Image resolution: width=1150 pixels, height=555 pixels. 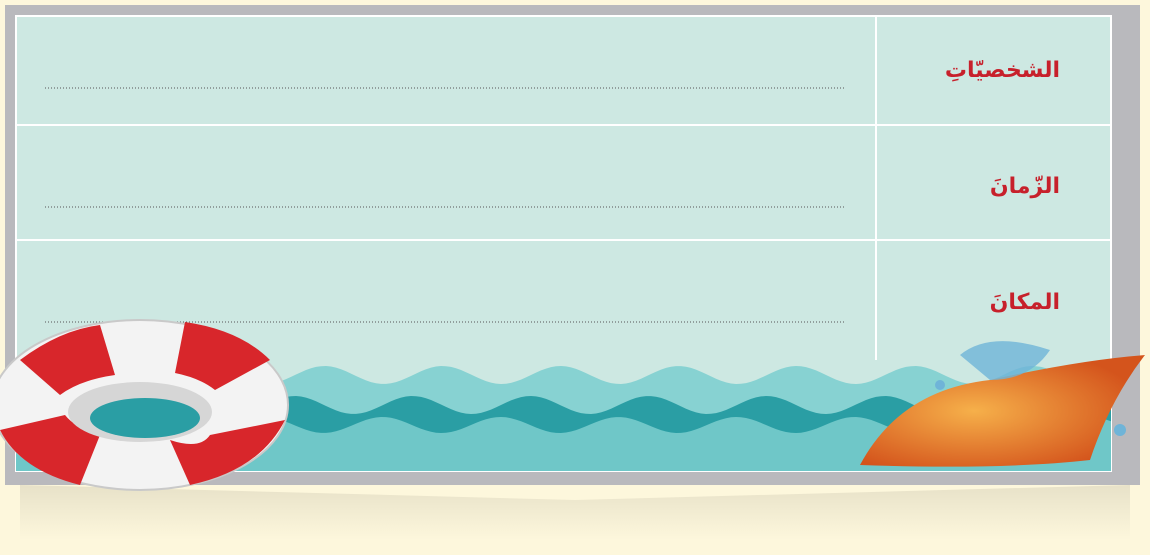 I want to click on frame-shadow, so click(x=575, y=512).